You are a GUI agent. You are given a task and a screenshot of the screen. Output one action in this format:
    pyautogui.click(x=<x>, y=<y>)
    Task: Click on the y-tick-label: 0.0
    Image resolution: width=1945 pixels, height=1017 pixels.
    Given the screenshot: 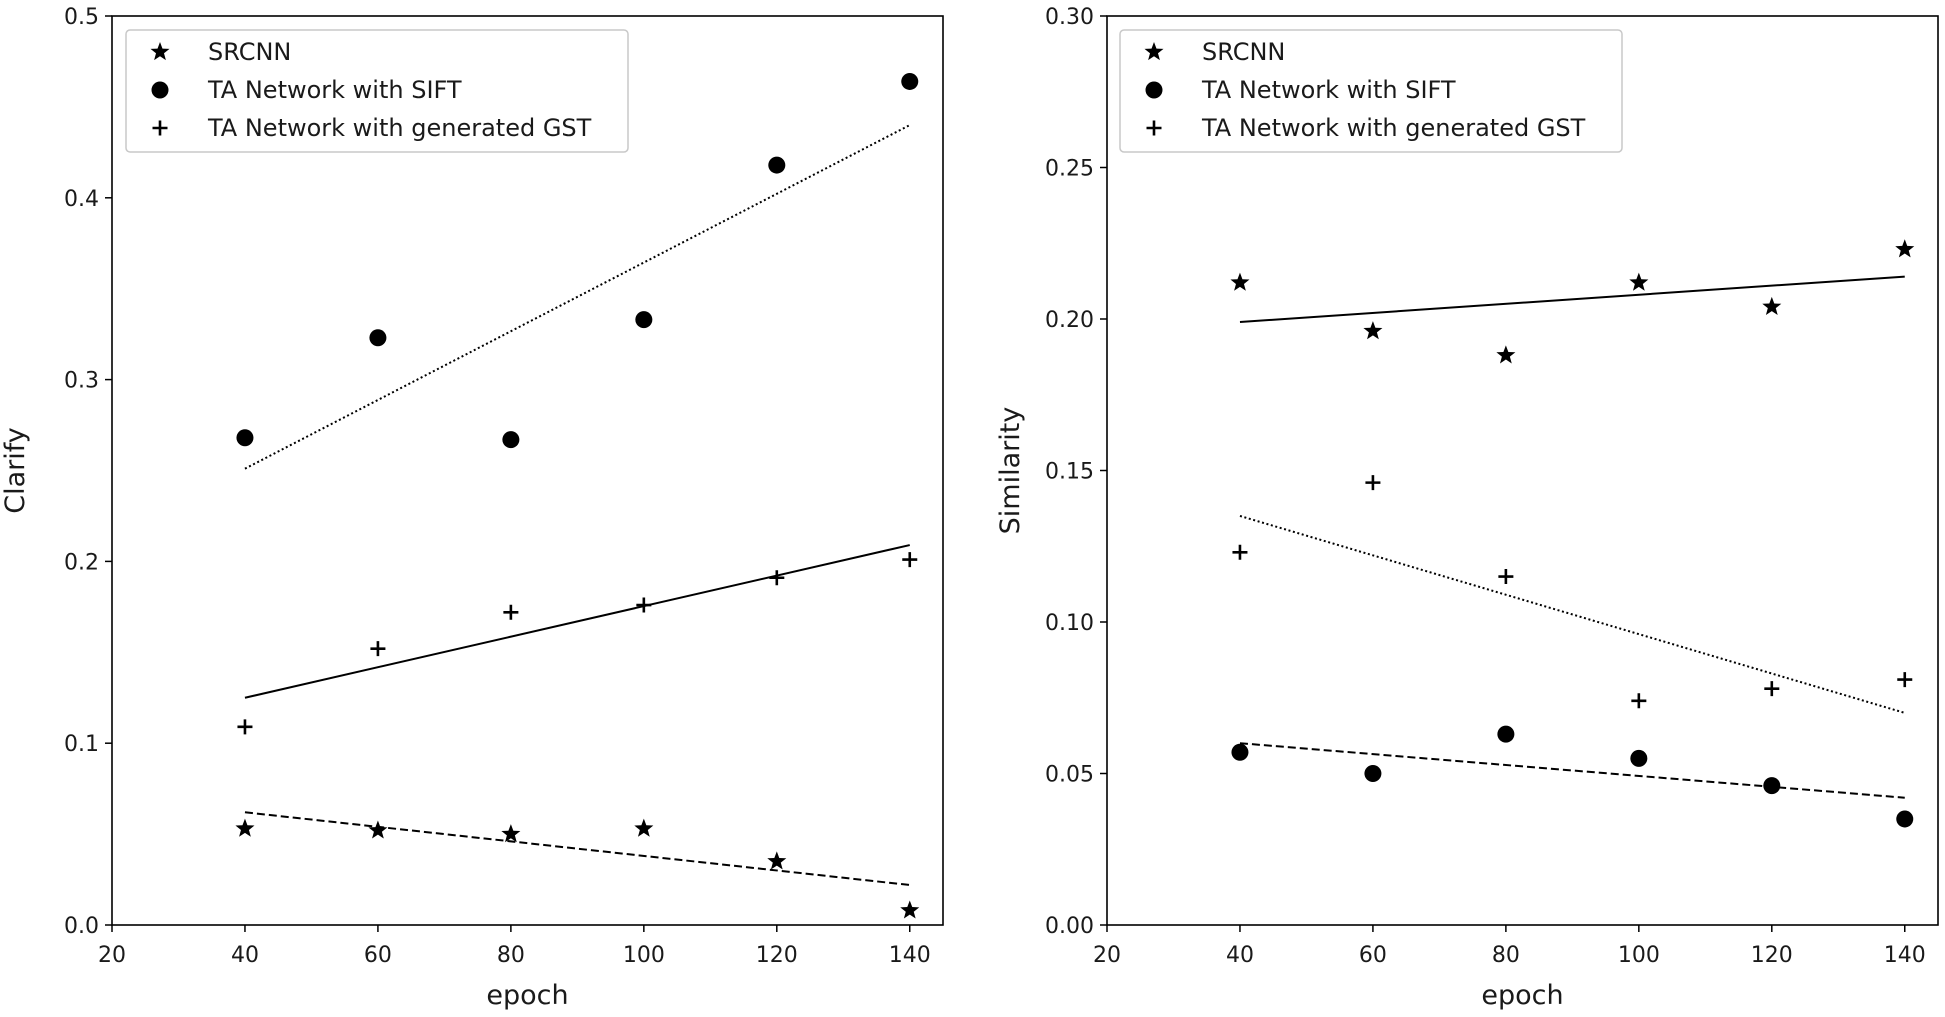 What is the action you would take?
    pyautogui.click(x=81, y=926)
    